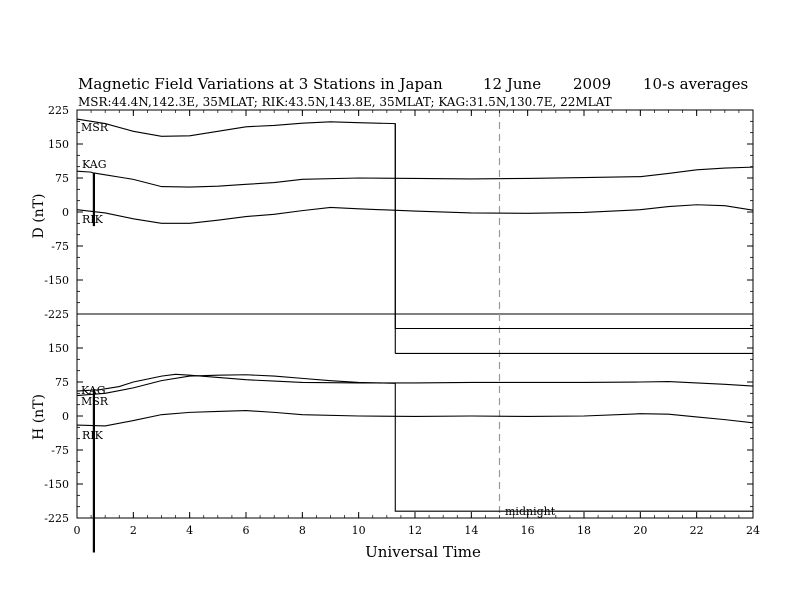 The width and height of the screenshot is (792, 612). What do you see at coordinates (471, 530) in the screenshot?
I see `xtick-label: 14` at bounding box center [471, 530].